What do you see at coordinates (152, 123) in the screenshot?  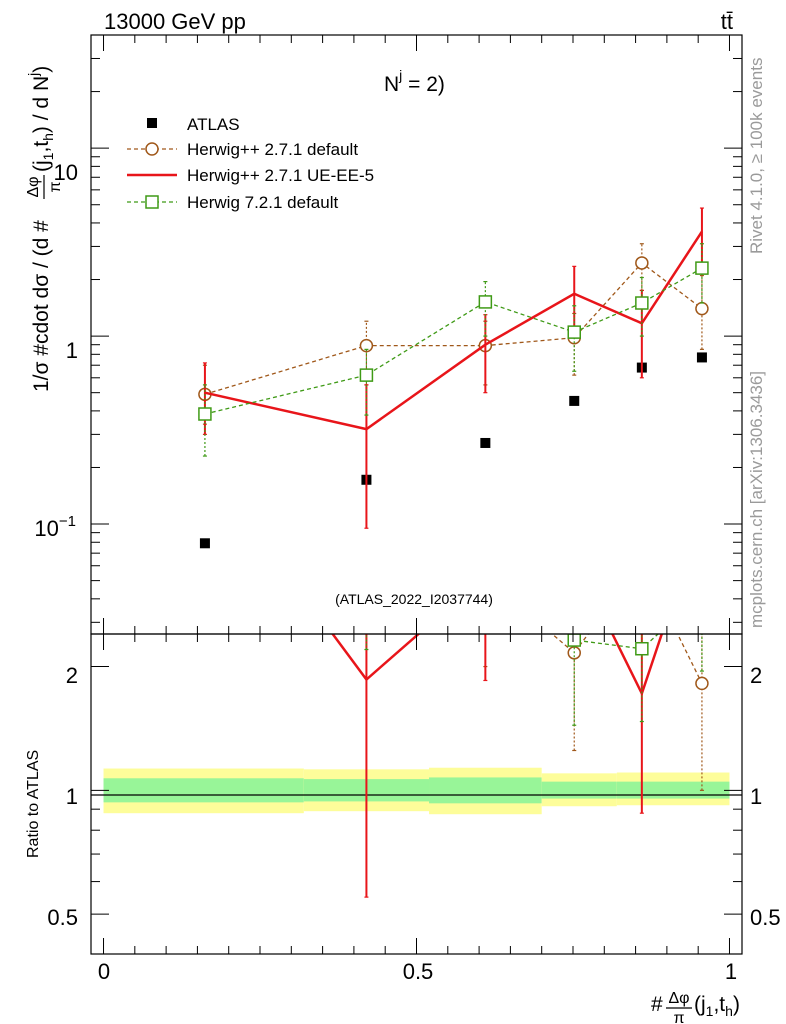 I see `legend-marker-atlas` at bounding box center [152, 123].